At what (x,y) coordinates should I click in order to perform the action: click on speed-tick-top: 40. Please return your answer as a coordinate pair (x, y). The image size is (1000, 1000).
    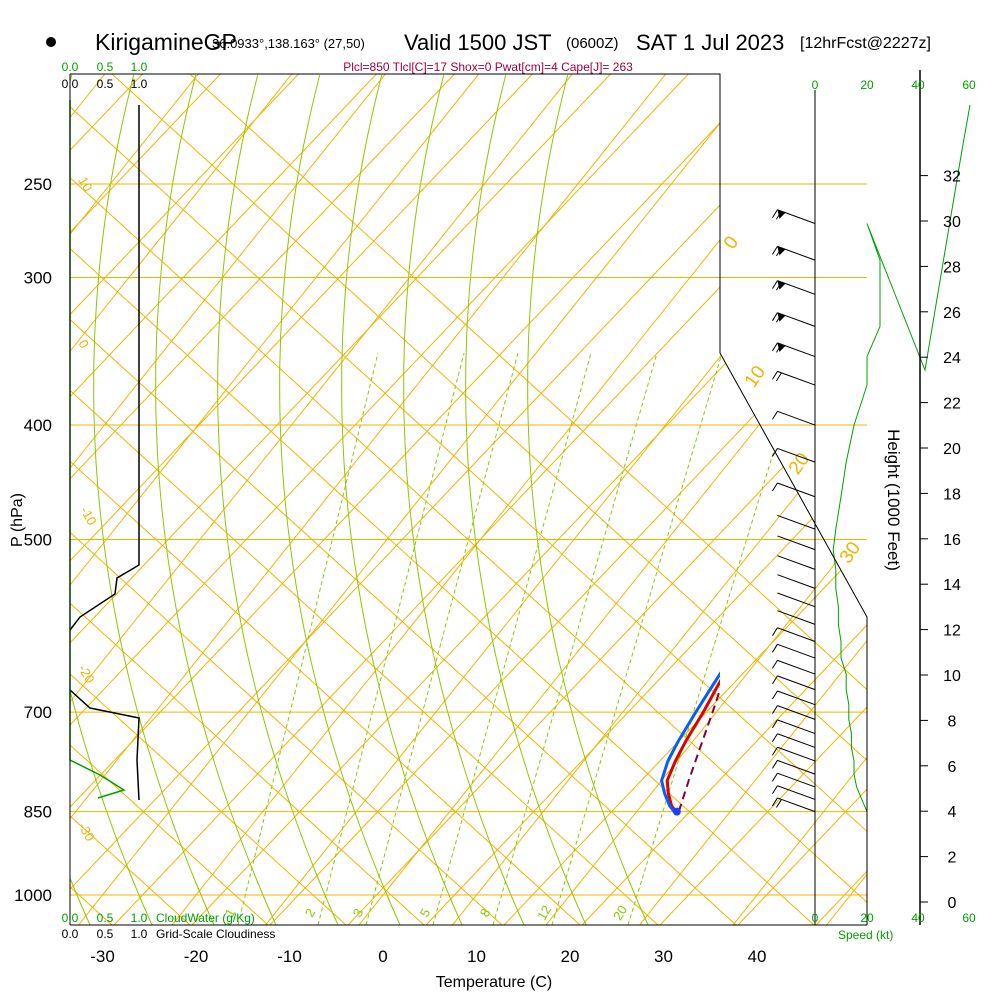
    Looking at the image, I should click on (918, 85).